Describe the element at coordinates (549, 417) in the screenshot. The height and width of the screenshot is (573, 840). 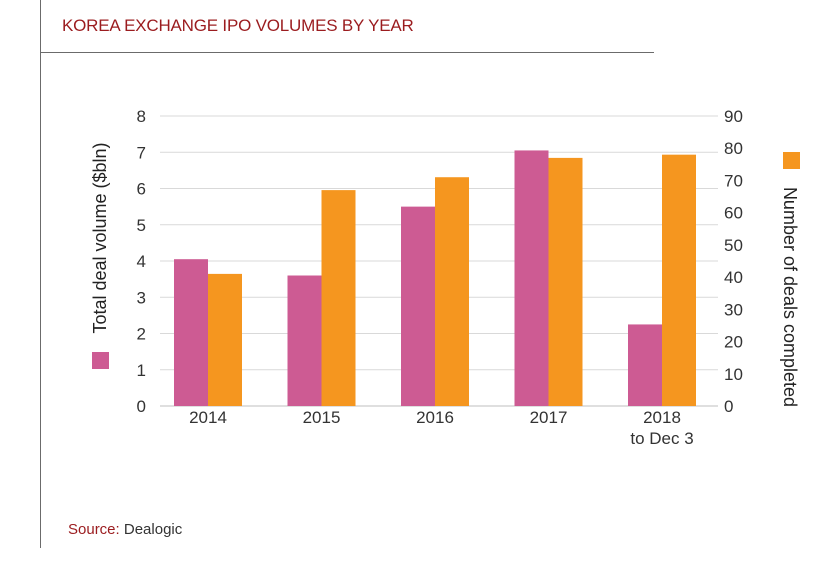
I see `category-label: 2017` at that location.